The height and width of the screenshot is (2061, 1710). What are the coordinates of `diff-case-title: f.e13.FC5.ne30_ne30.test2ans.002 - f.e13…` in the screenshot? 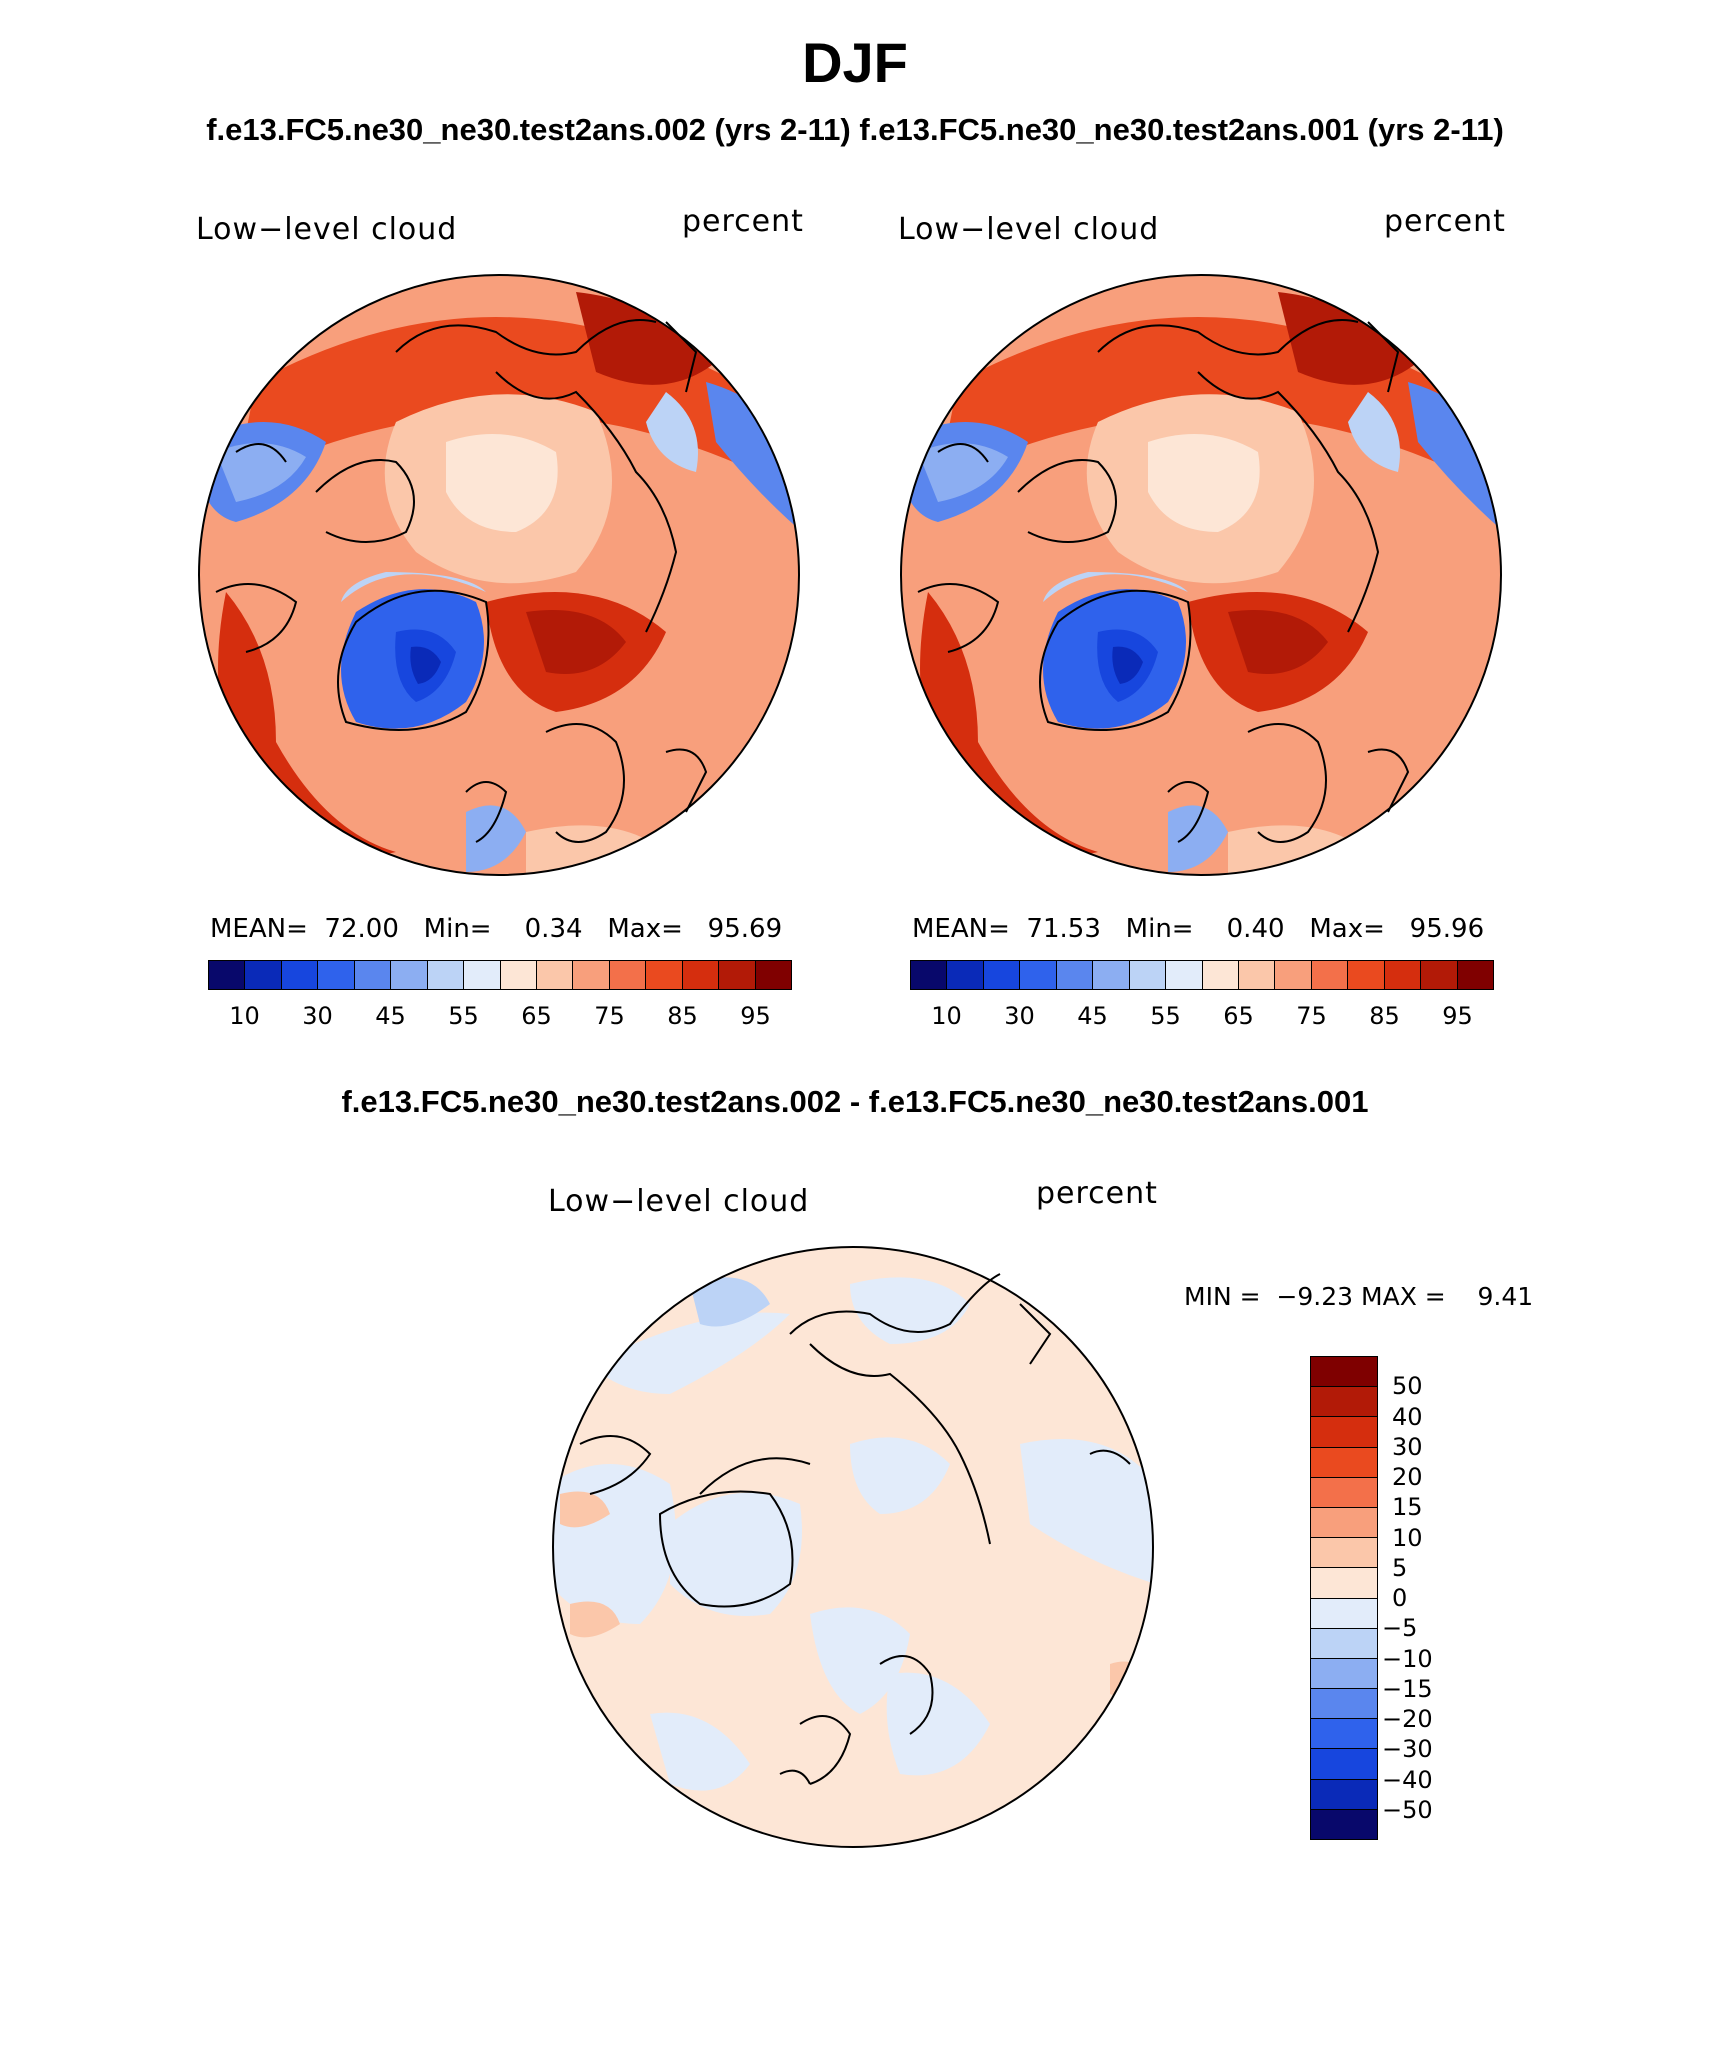 It's located at (855, 1101).